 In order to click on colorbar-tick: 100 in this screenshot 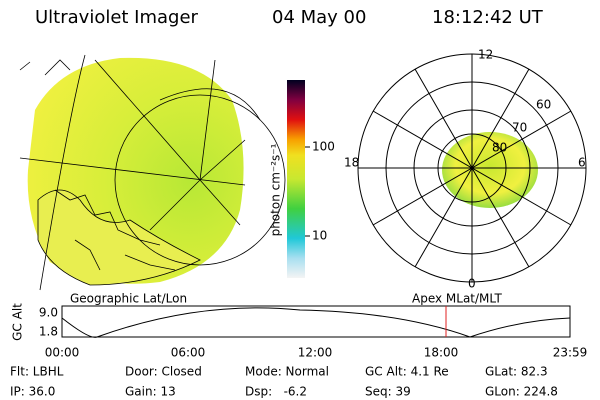, I will do `click(323, 147)`.